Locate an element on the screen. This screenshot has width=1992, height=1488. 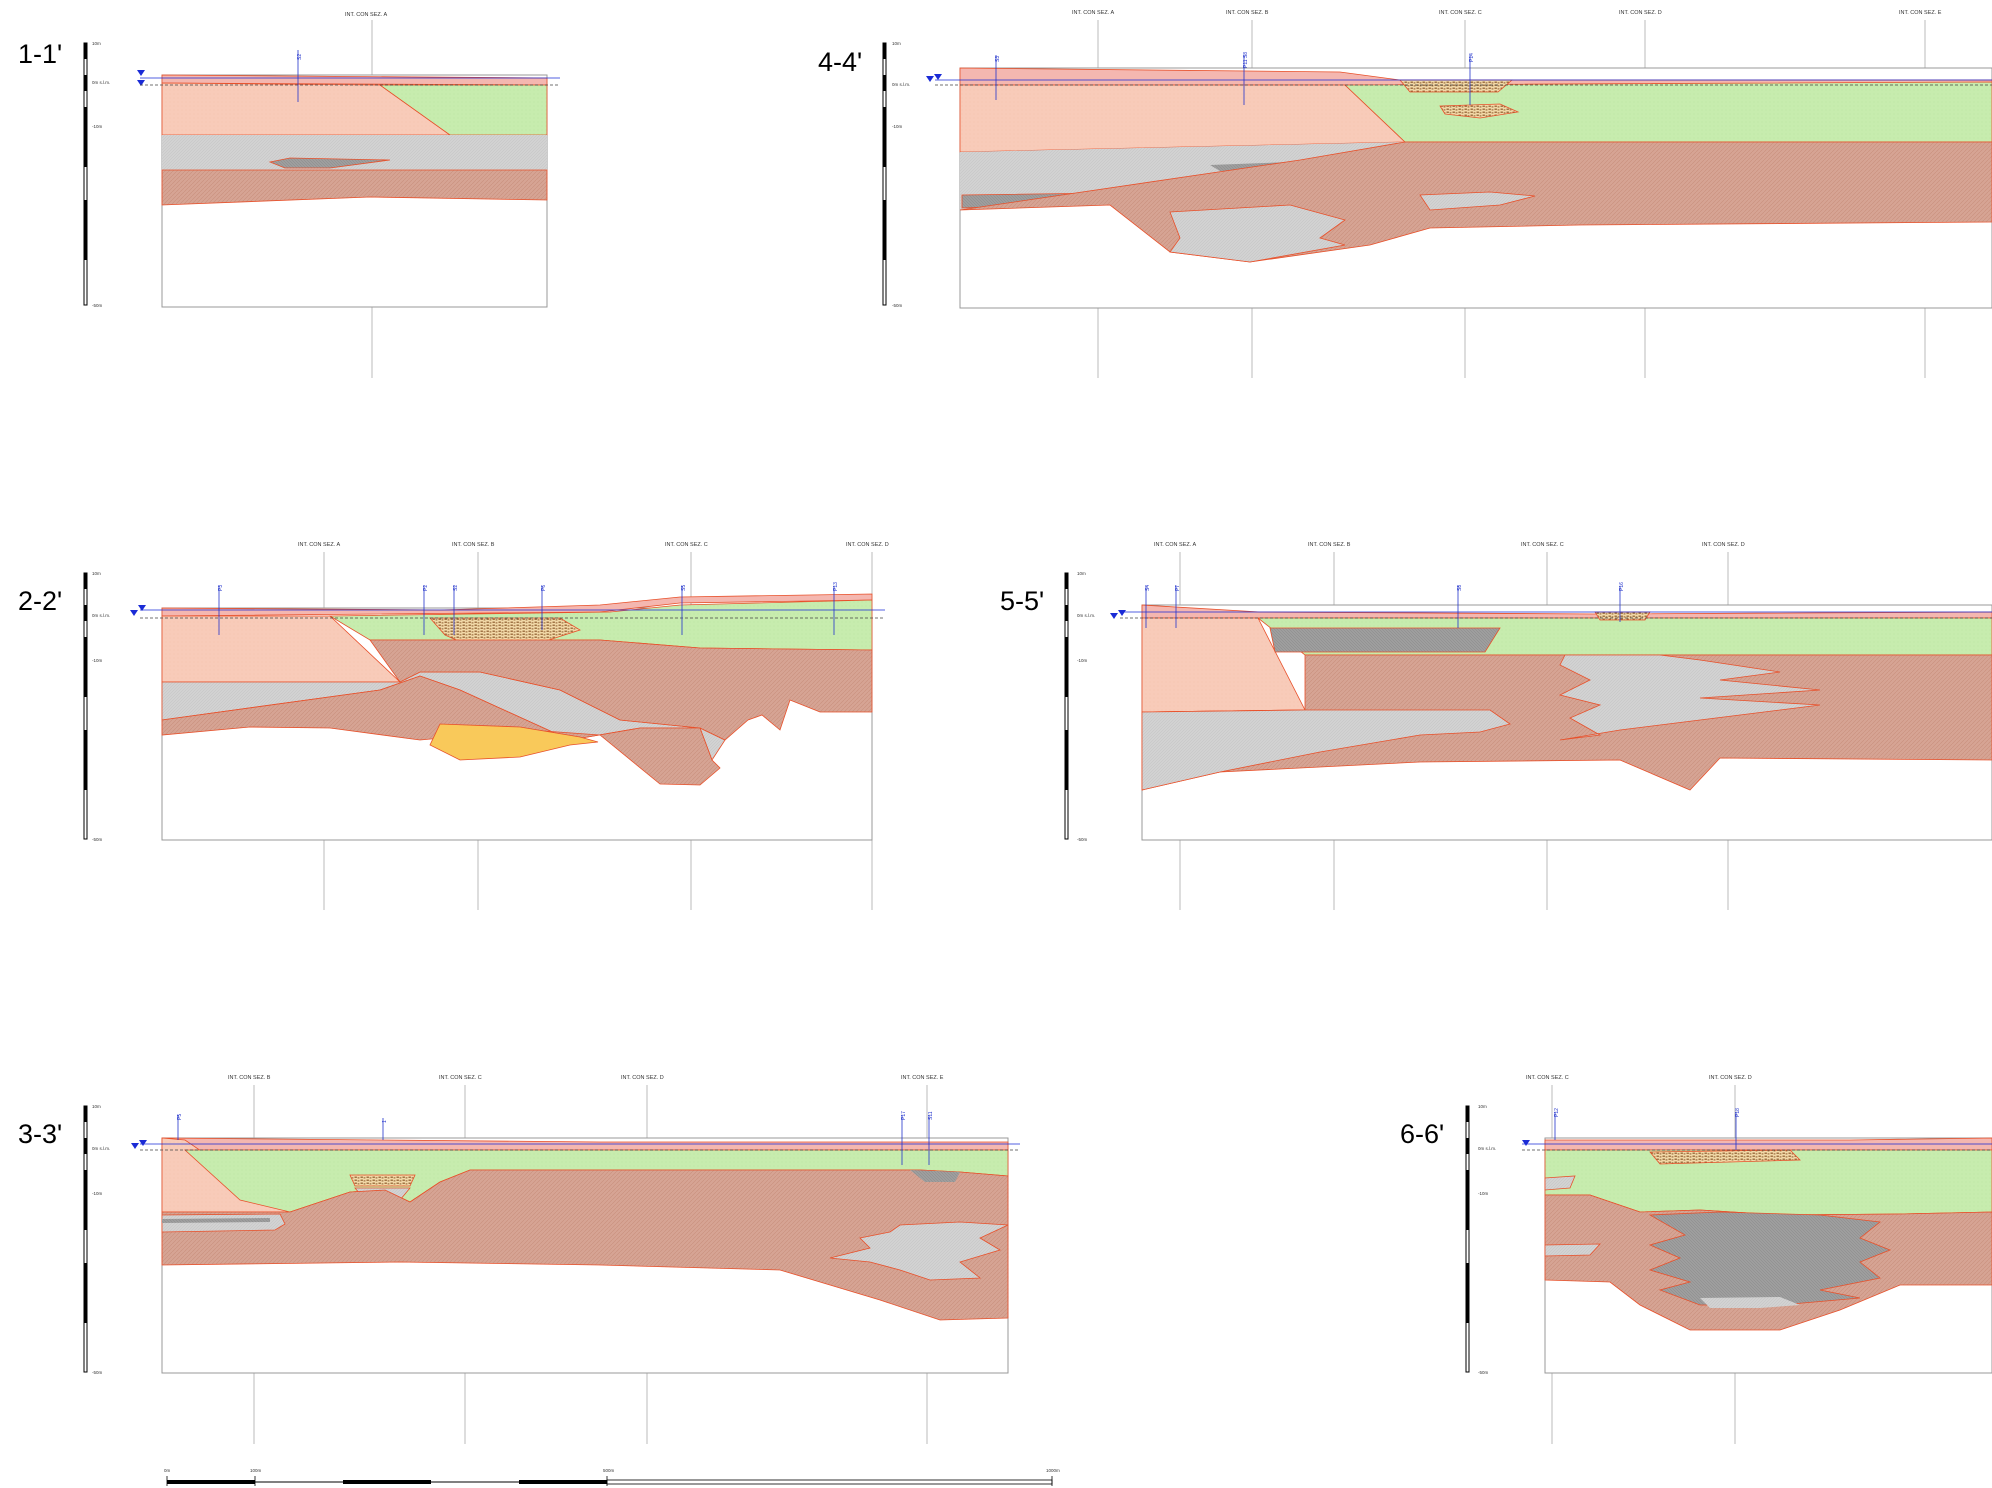
section-label: 4-4' is located at coordinates (840, 62).